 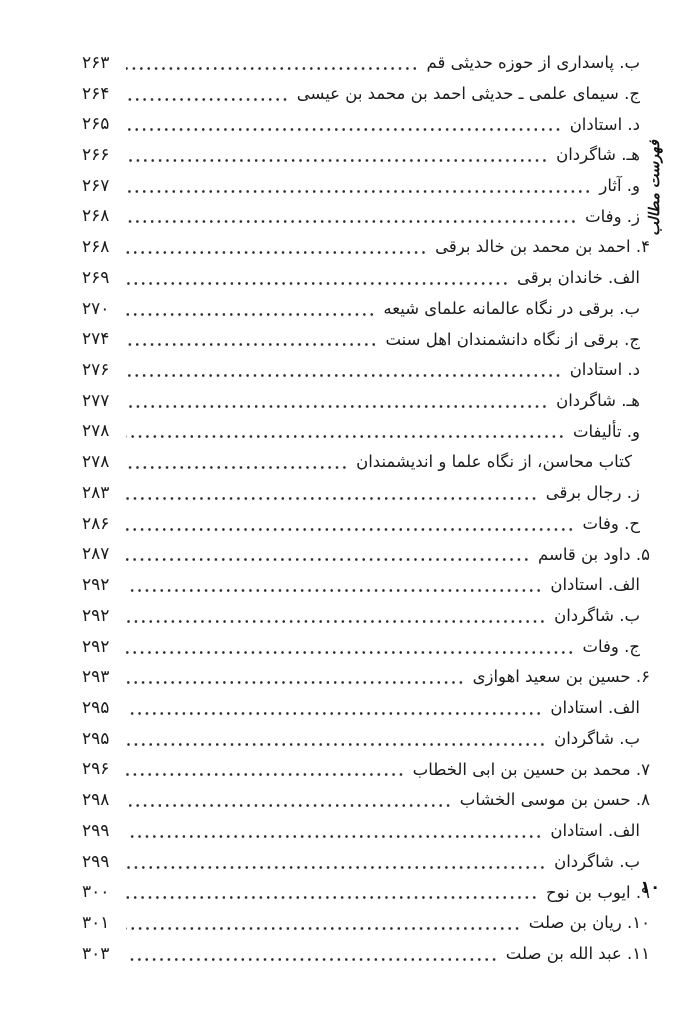 What do you see at coordinates (512, 339) in the screenshot?
I see `toc-entry-title: ج. برقی از نگاه دانشمندان اهل سنت` at bounding box center [512, 339].